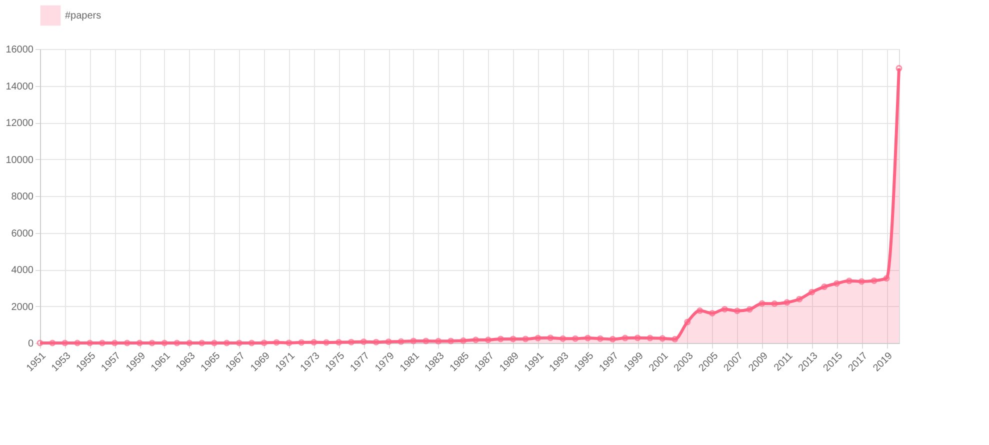  What do you see at coordinates (20, 123) in the screenshot?
I see `y-tick-label: 12000` at bounding box center [20, 123].